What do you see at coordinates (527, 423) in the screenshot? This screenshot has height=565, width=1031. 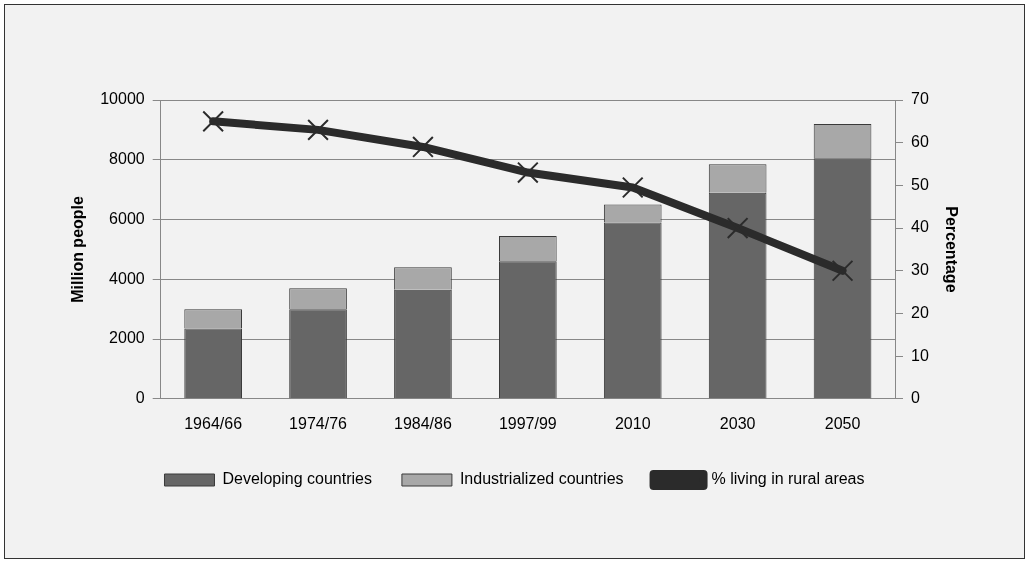 I see `x-tick-label: 1997/99` at bounding box center [527, 423].